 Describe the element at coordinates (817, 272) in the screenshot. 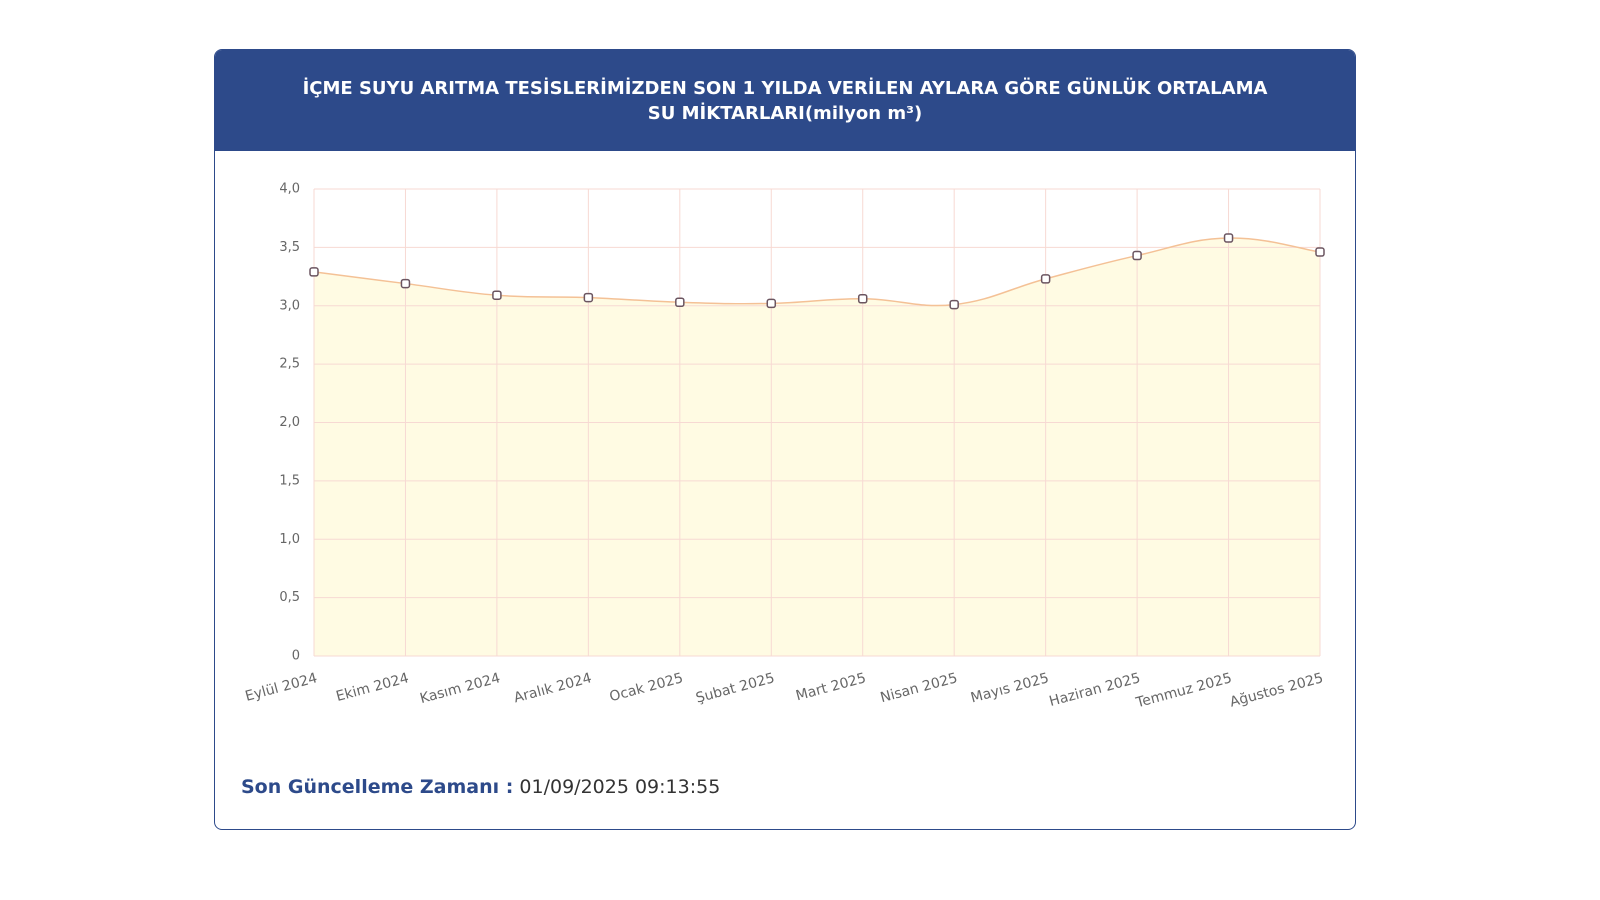

I see `line` at that location.